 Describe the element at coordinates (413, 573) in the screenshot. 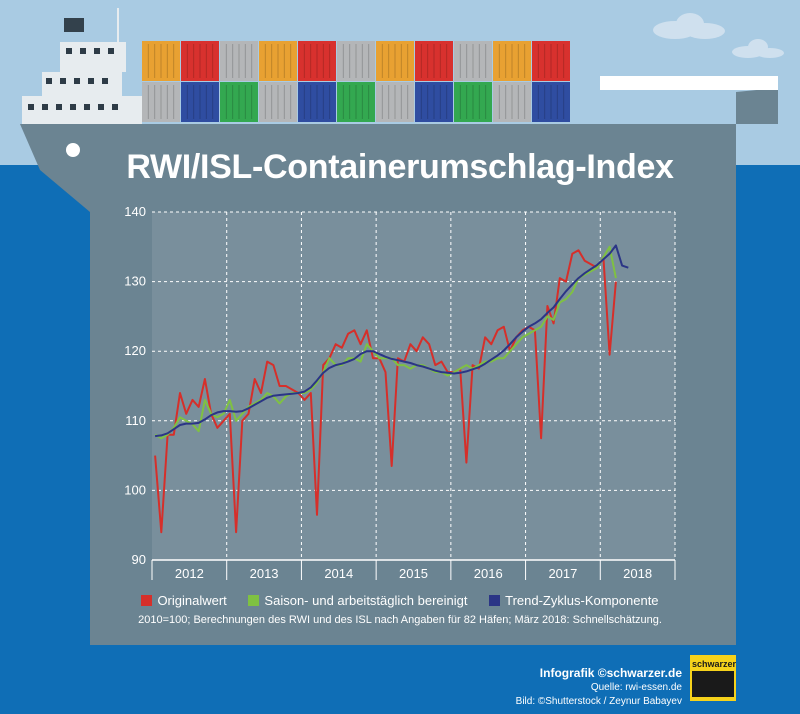

I see `x-tick-label: 2015` at that location.